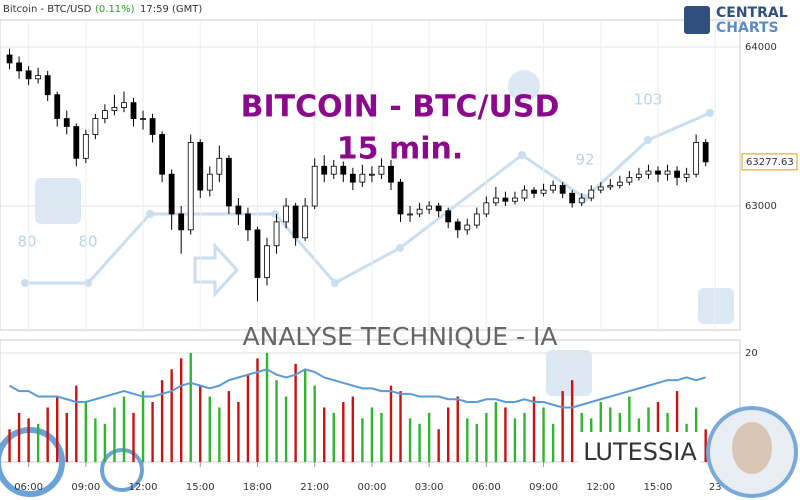 This screenshot has width=800, height=500. Describe the element at coordinates (584, 160) in the screenshot. I see `watermark-label: 92` at that location.